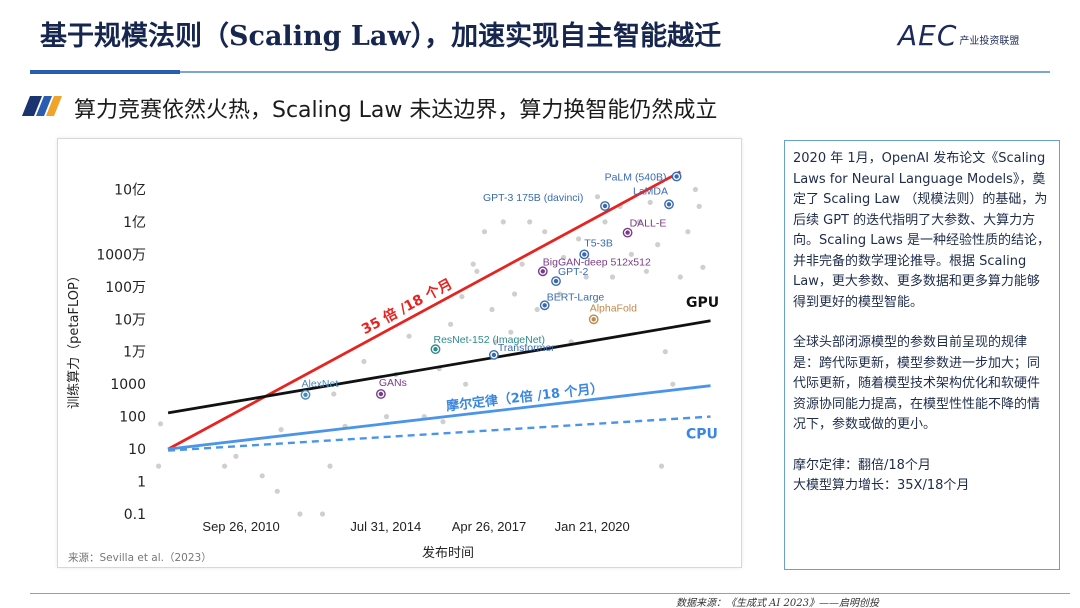  Describe the element at coordinates (540, 72) in the screenshot. I see `header-divider` at that location.